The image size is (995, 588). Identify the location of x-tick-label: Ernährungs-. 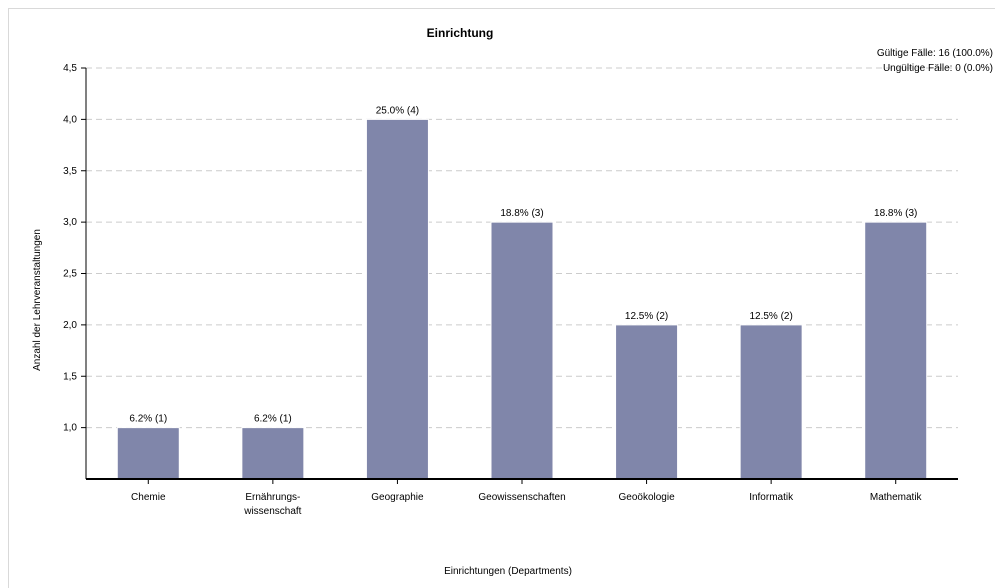
(272, 497).